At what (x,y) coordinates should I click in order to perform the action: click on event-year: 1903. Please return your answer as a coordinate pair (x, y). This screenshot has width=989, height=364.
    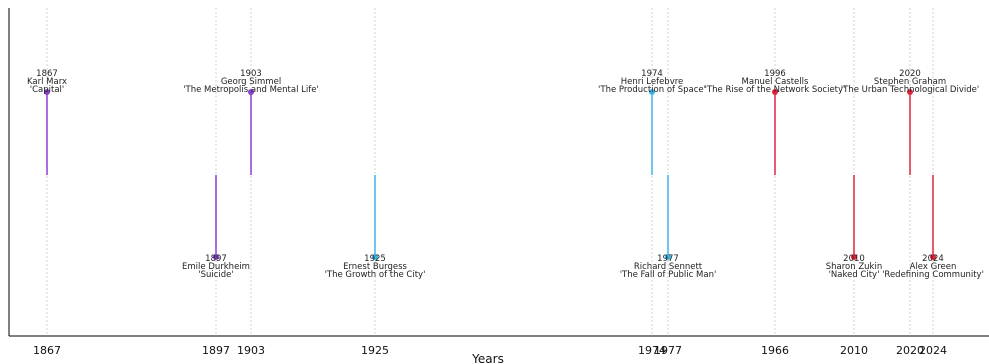
    Looking at the image, I should click on (251, 74).